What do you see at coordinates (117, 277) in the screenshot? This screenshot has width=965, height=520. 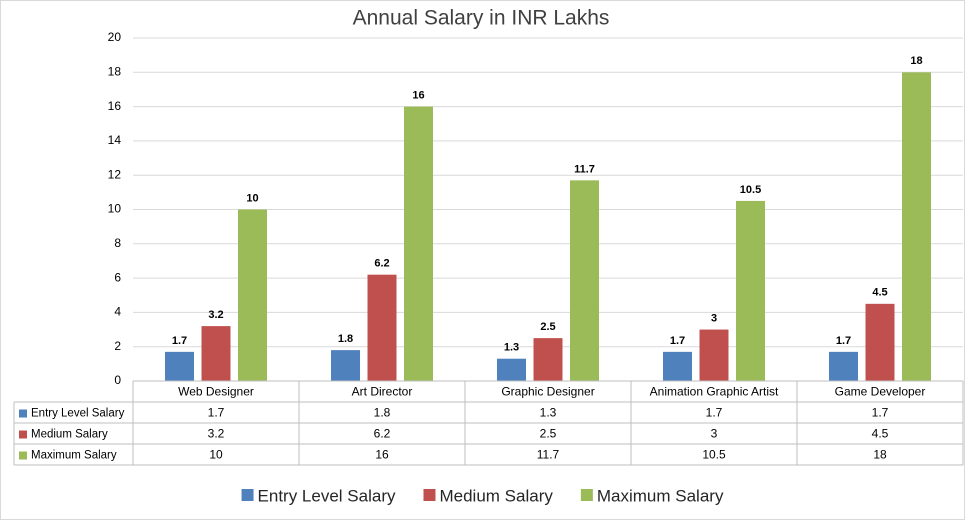 I see `y-tick-label: 6` at bounding box center [117, 277].